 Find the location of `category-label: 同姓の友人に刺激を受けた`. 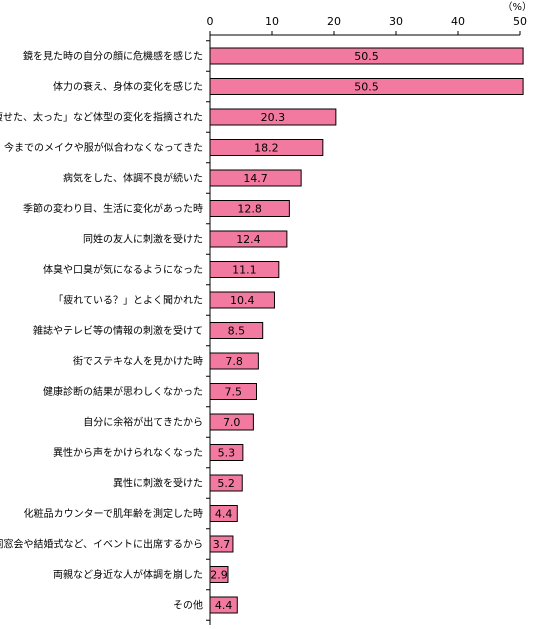

category-label: 同姓の友人に刺激を受けた is located at coordinates (143, 239).